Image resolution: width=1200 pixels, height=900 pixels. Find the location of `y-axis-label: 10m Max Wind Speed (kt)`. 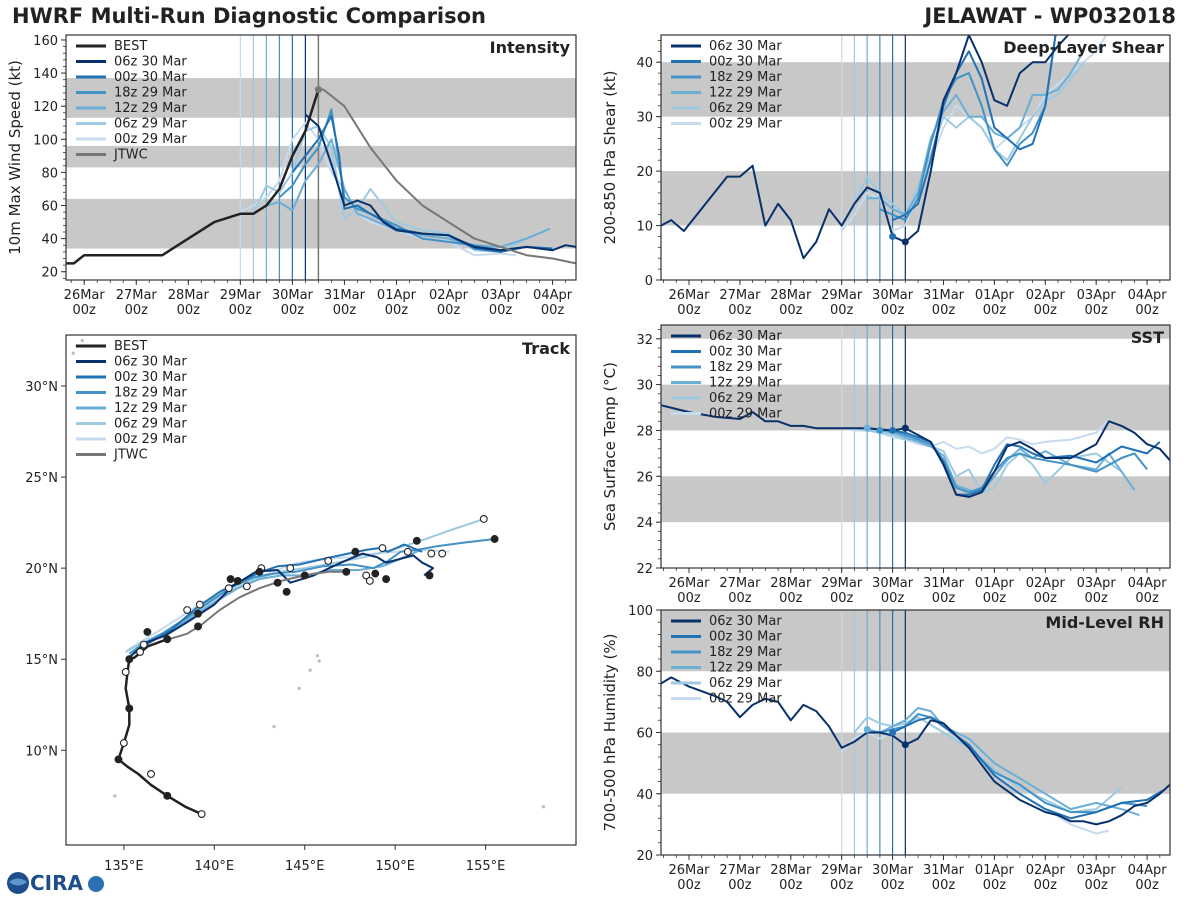

y-axis-label: 10m Max Wind Speed (kt) is located at coordinates (15, 157).